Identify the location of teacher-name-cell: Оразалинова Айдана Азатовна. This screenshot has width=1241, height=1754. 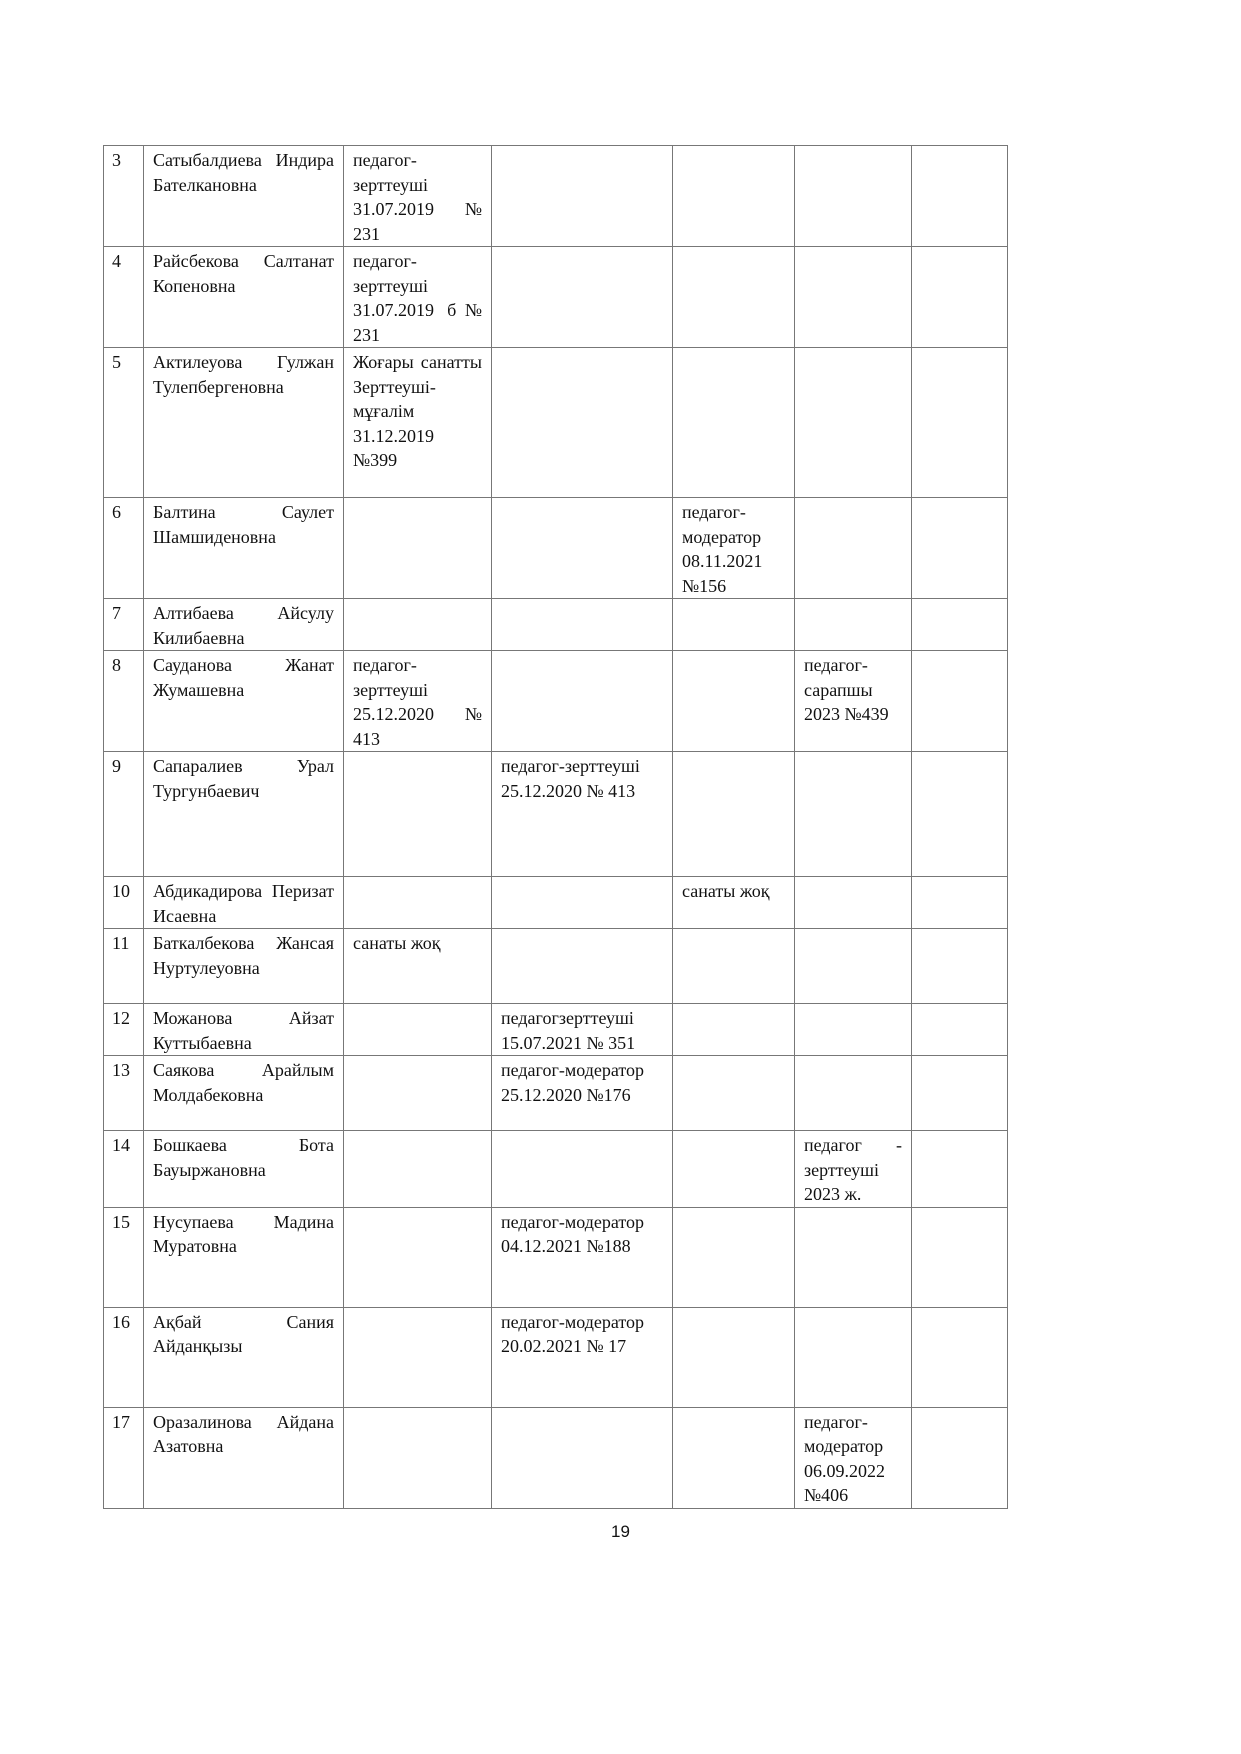
(243, 1457).